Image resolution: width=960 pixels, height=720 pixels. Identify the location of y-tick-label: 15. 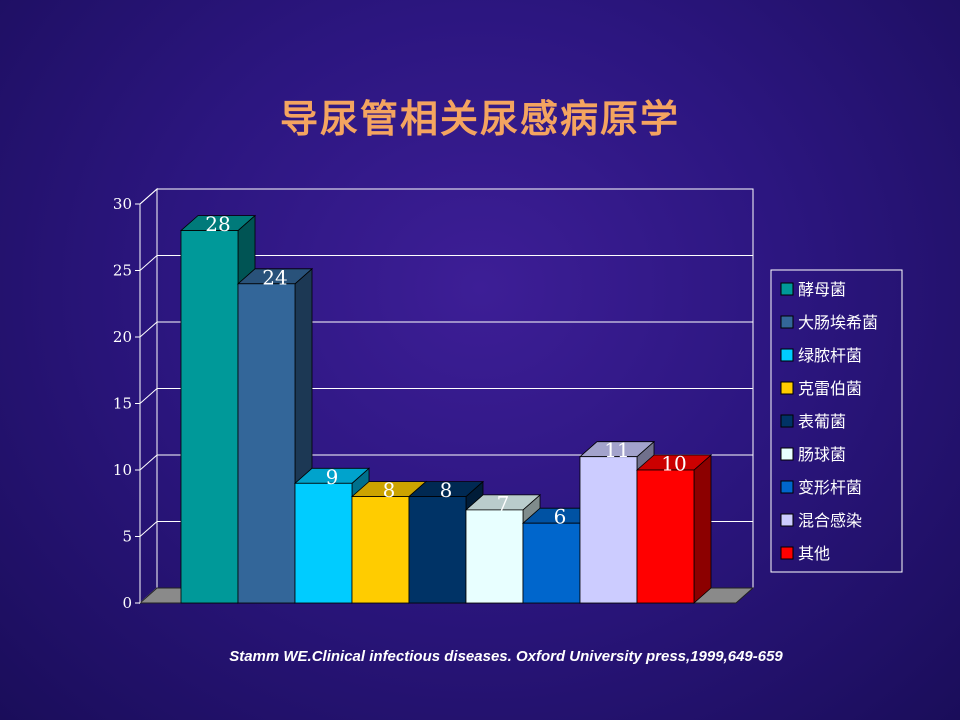
(122, 404).